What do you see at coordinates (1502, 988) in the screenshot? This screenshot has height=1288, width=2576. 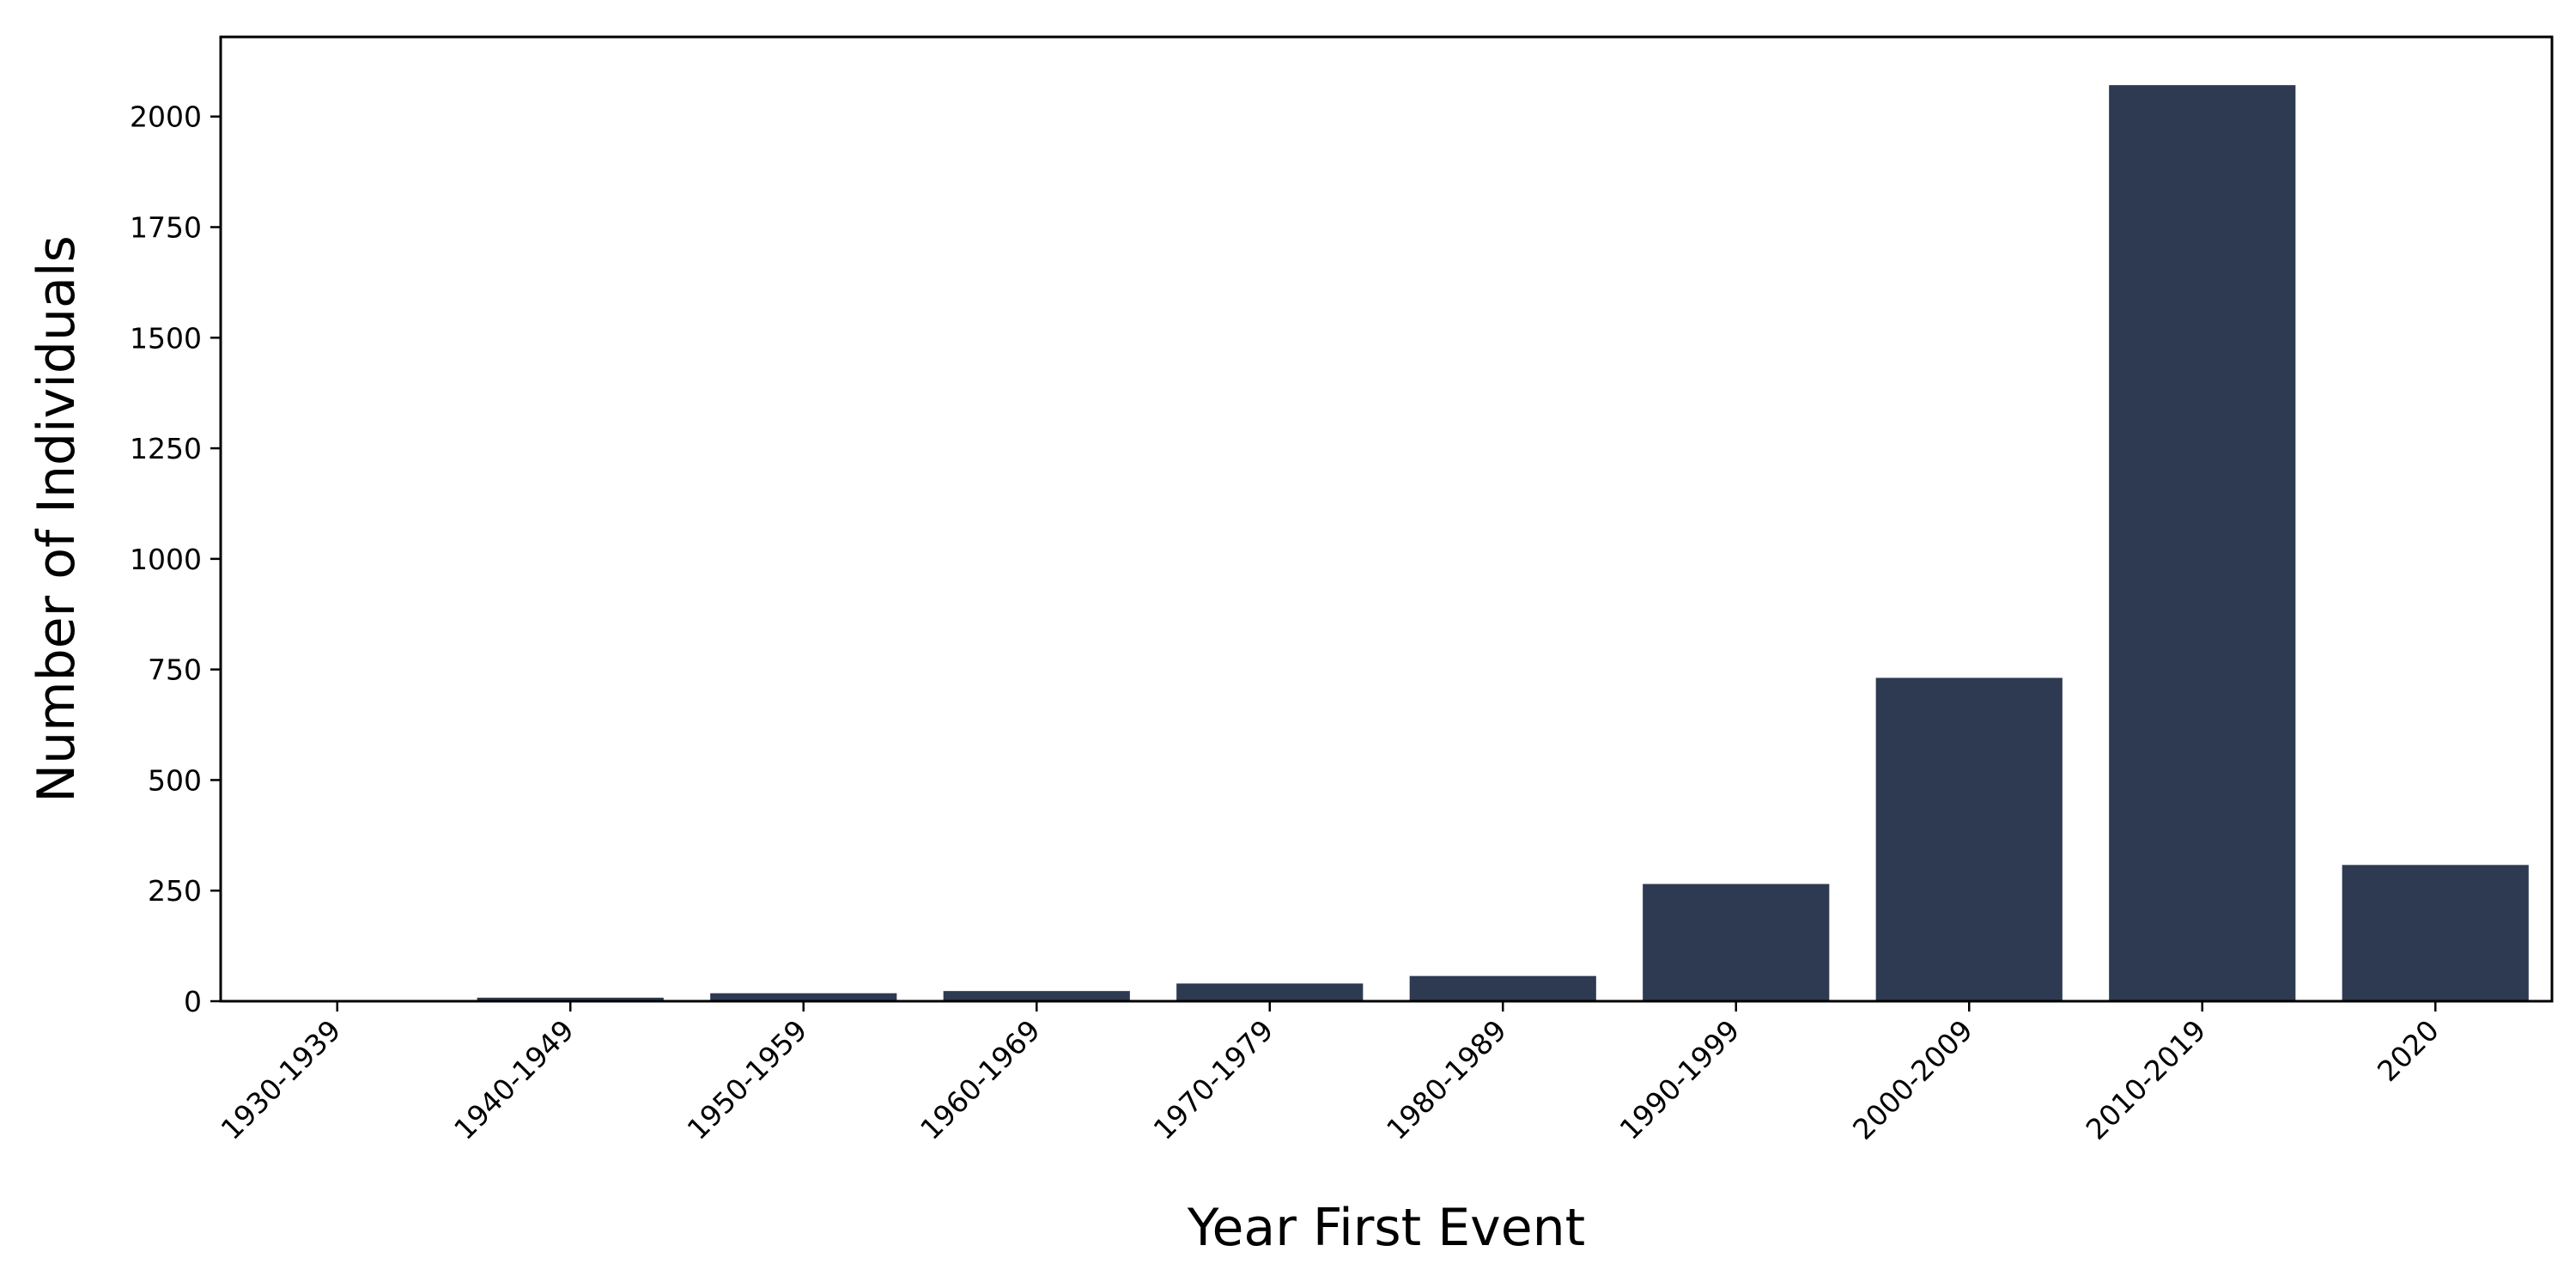 I see `bar-1980-1989` at bounding box center [1502, 988].